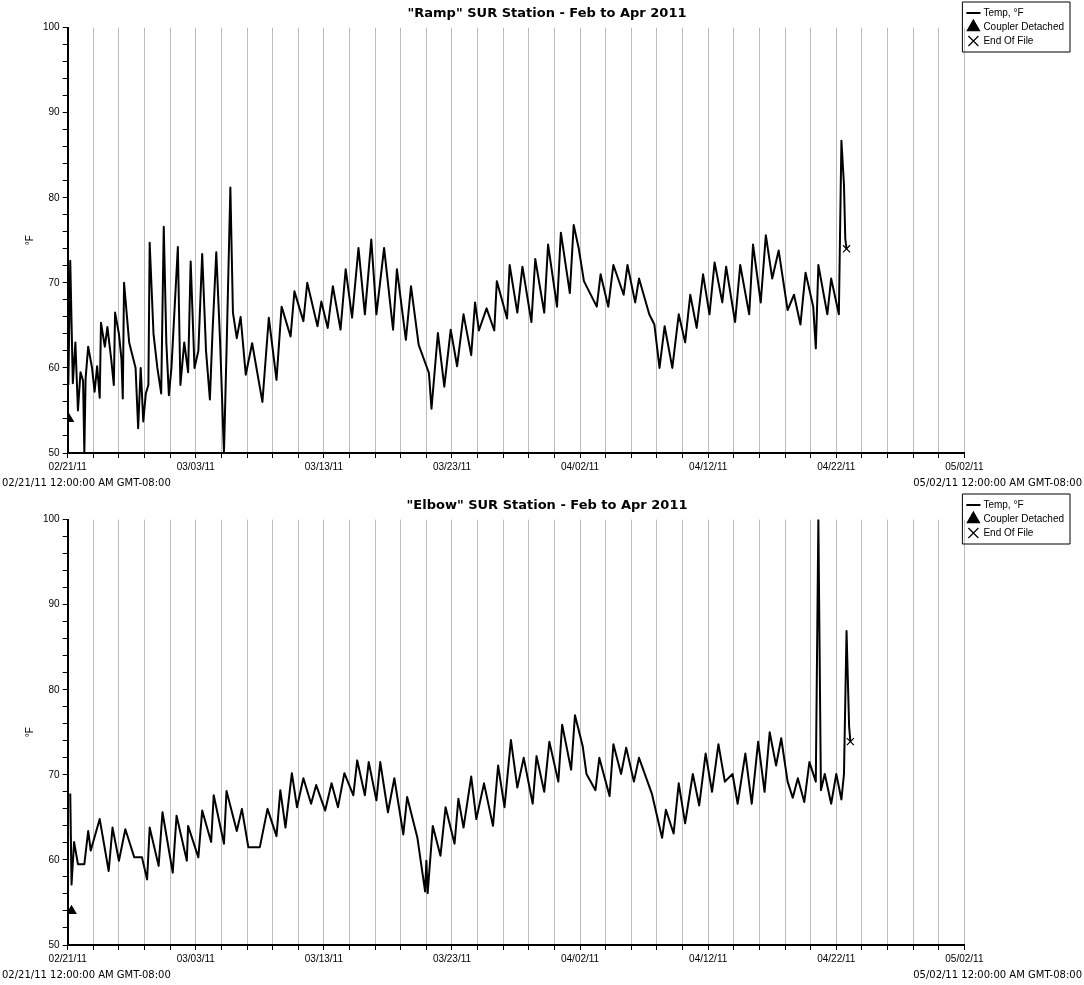  I want to click on chart-title: "Ramp" SUR Station - Feb to Apr 2011, so click(547, 13).